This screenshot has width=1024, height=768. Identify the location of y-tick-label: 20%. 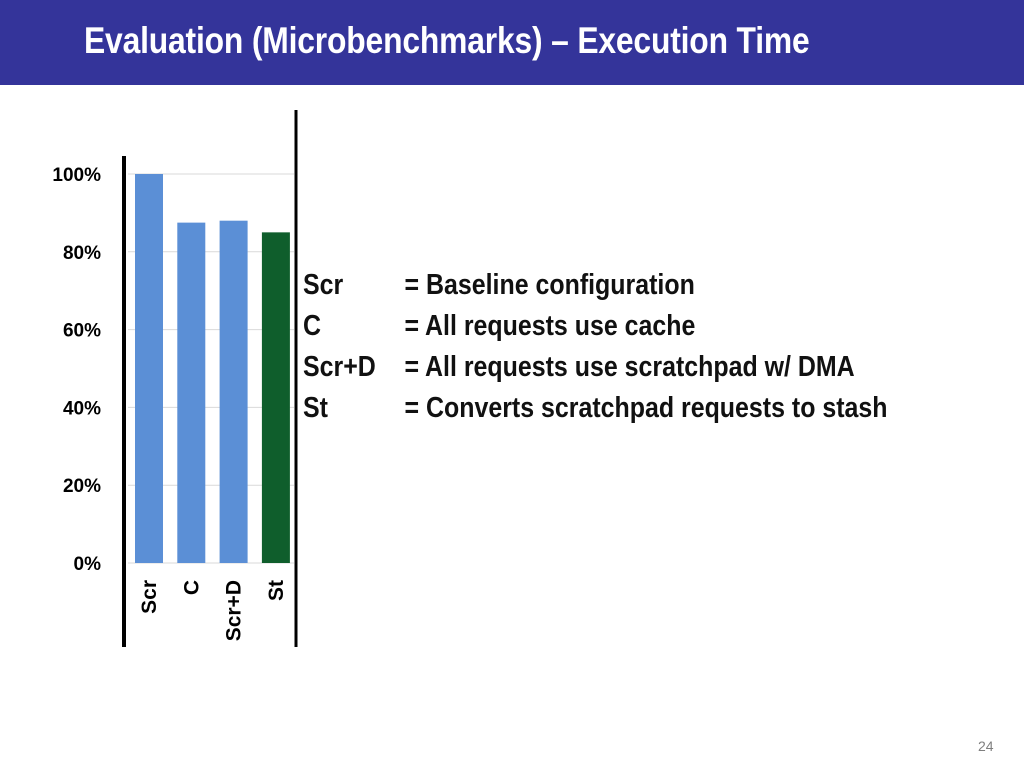
(82, 486).